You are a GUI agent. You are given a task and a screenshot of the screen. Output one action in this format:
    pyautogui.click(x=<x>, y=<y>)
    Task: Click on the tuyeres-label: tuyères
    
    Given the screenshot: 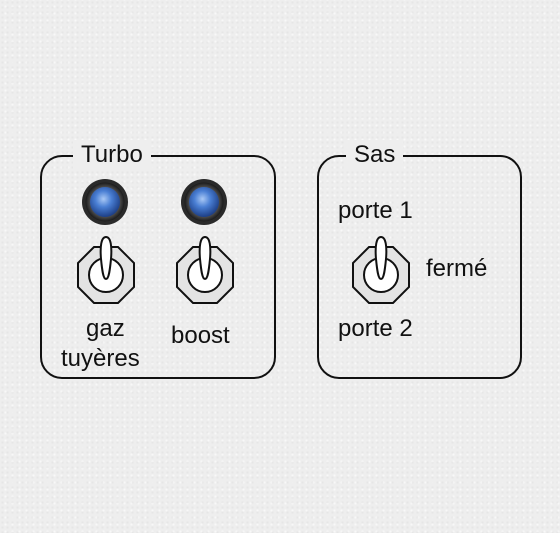 What is the action you would take?
    pyautogui.click(x=100, y=358)
    